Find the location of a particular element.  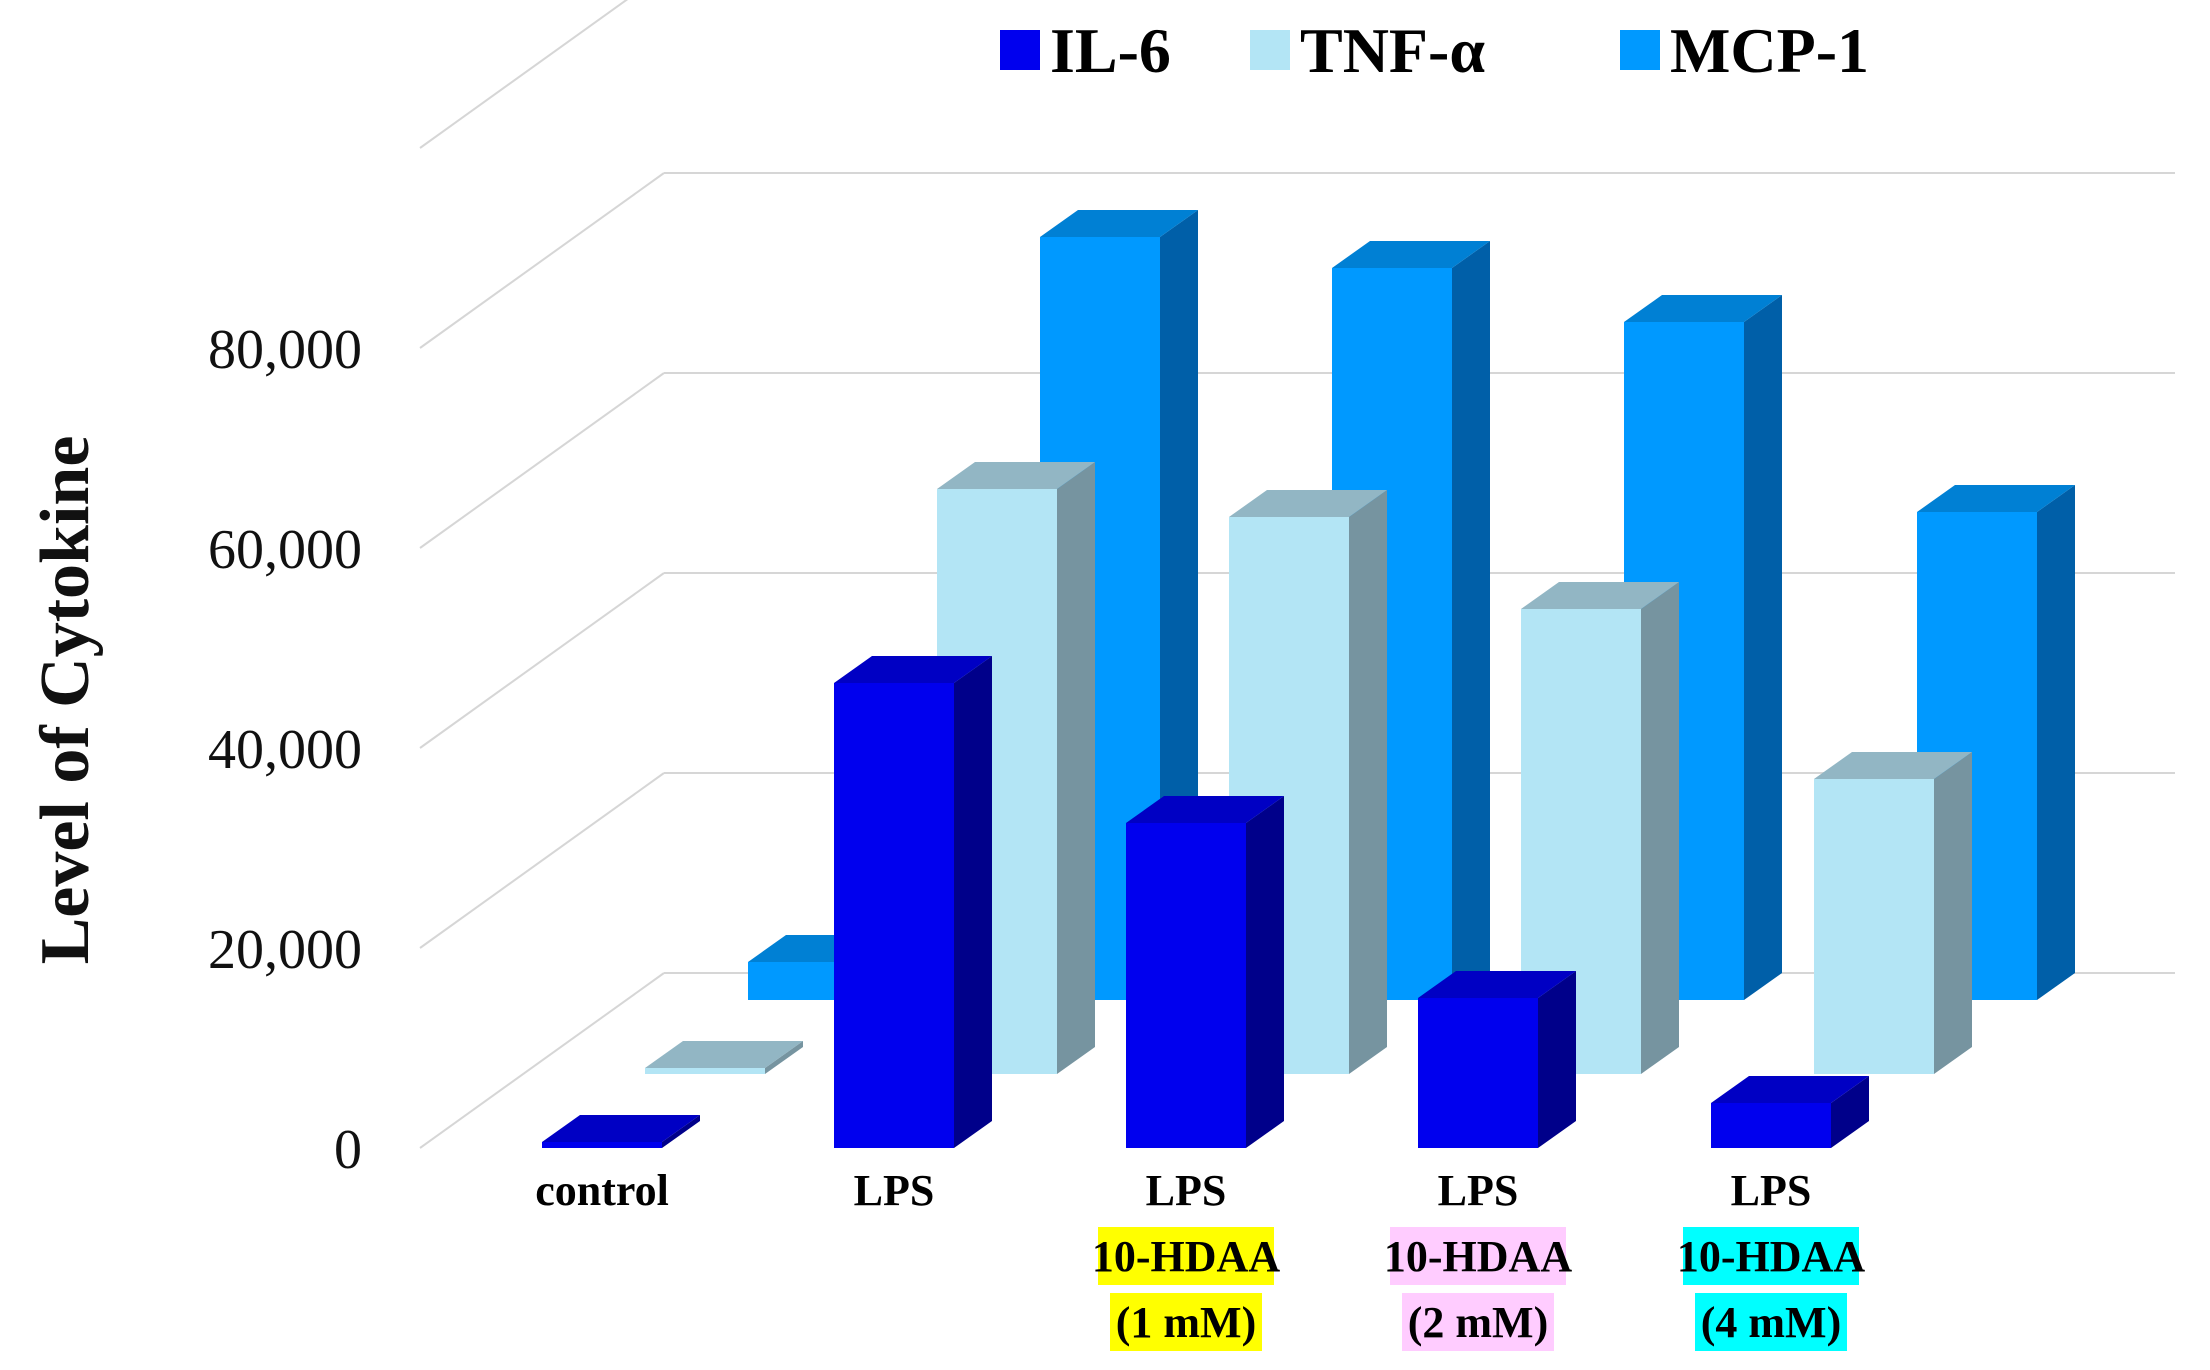

legend-label: IL-6 is located at coordinates (1110, 50).